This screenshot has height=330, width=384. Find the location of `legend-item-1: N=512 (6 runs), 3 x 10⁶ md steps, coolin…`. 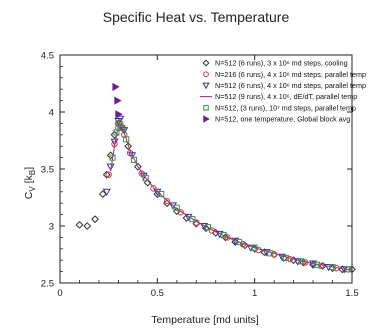

legend-item-1: N=512 (6 runs), 3 x 10⁶ md steps, coolin… is located at coordinates (275, 63).